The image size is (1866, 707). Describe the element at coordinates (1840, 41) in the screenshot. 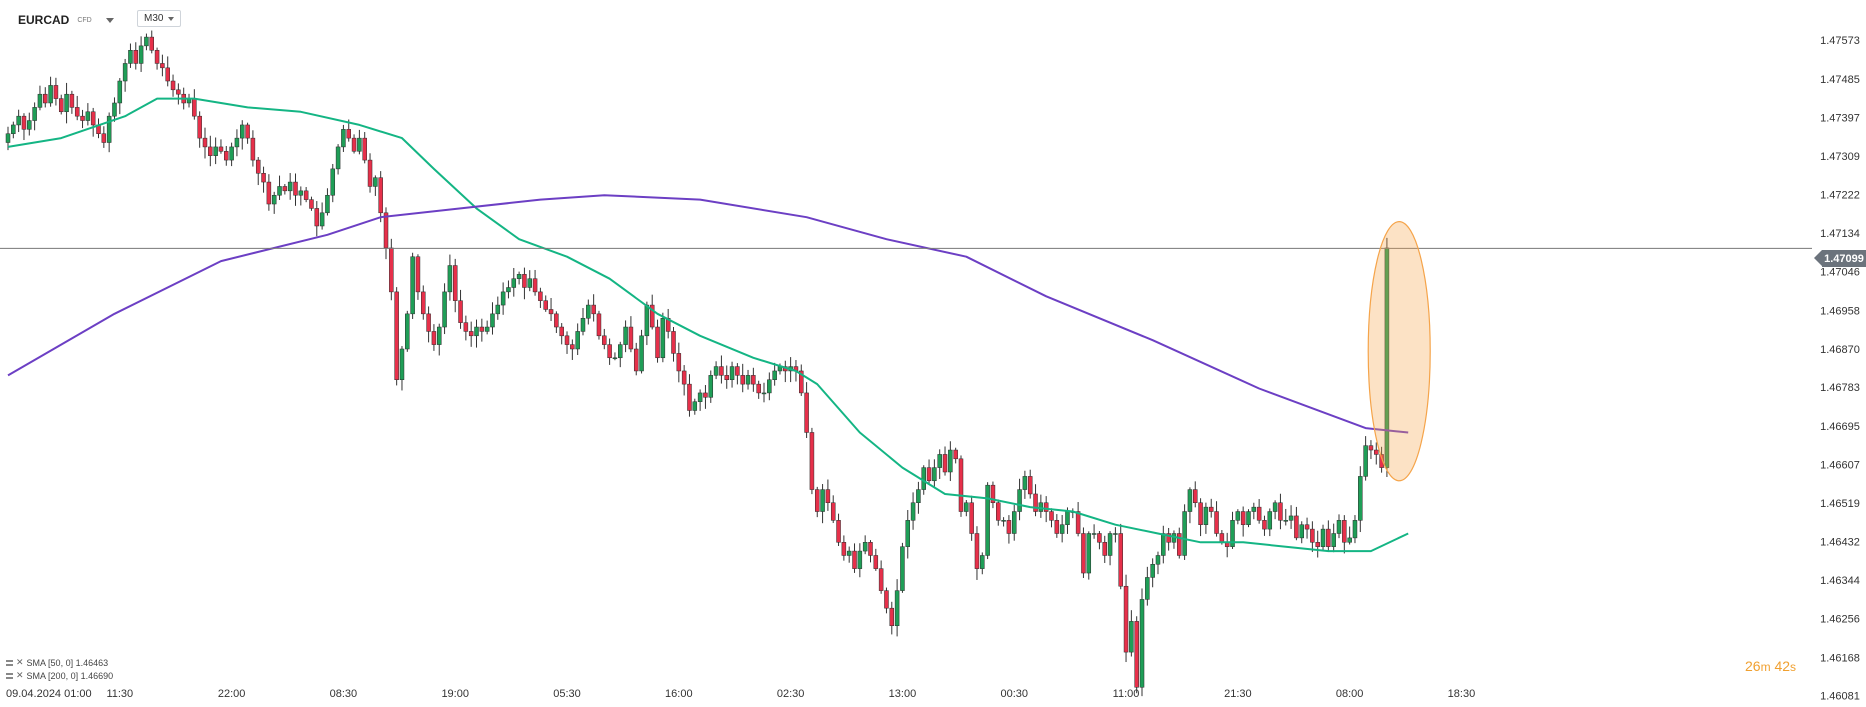

I see `y-tick-label: 1.47573` at that location.